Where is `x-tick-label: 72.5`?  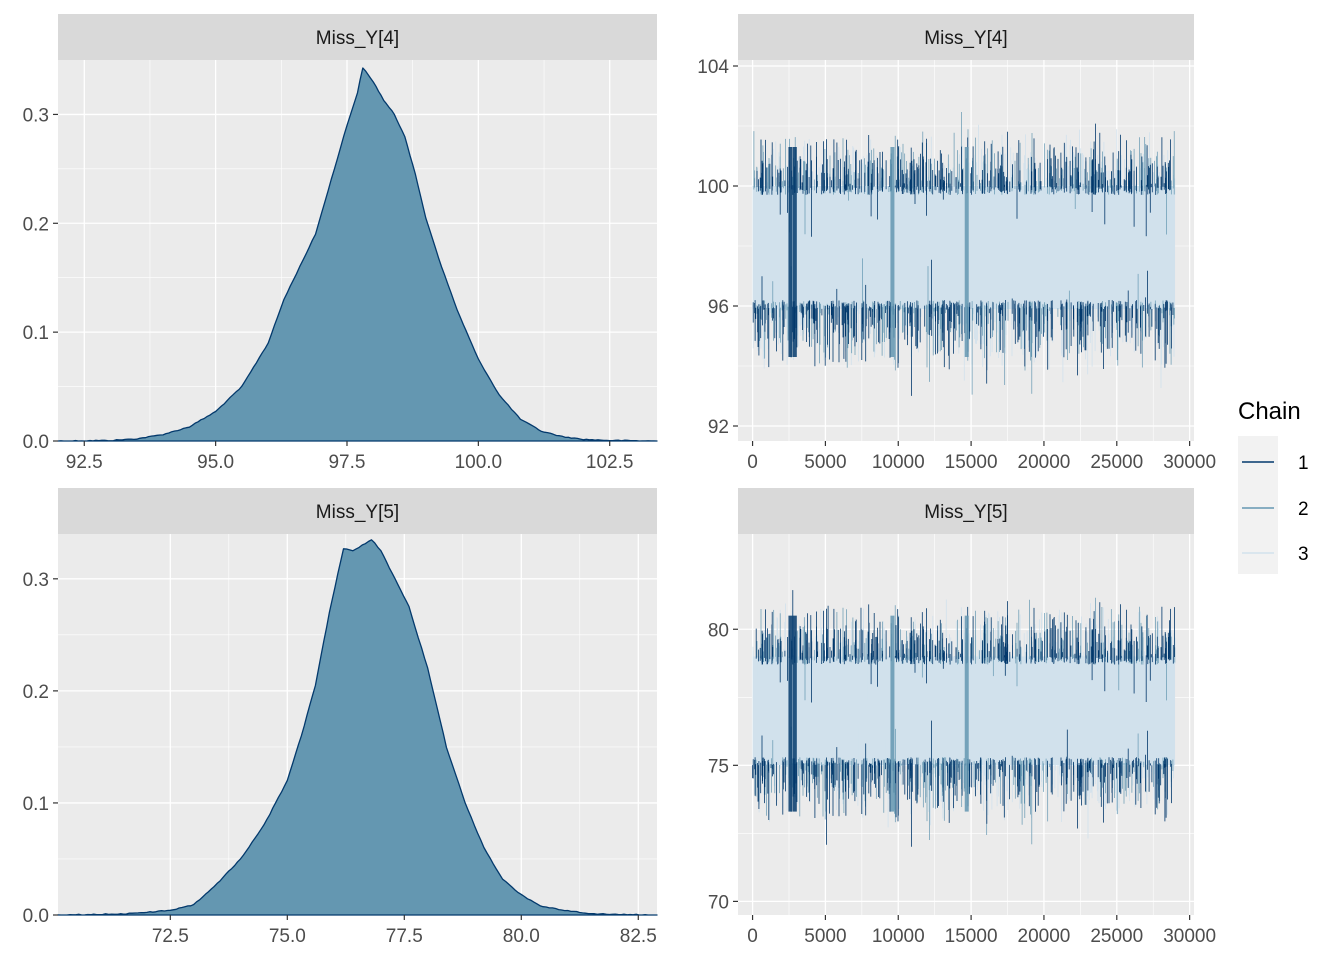
x-tick-label: 72.5 is located at coordinates (170, 936).